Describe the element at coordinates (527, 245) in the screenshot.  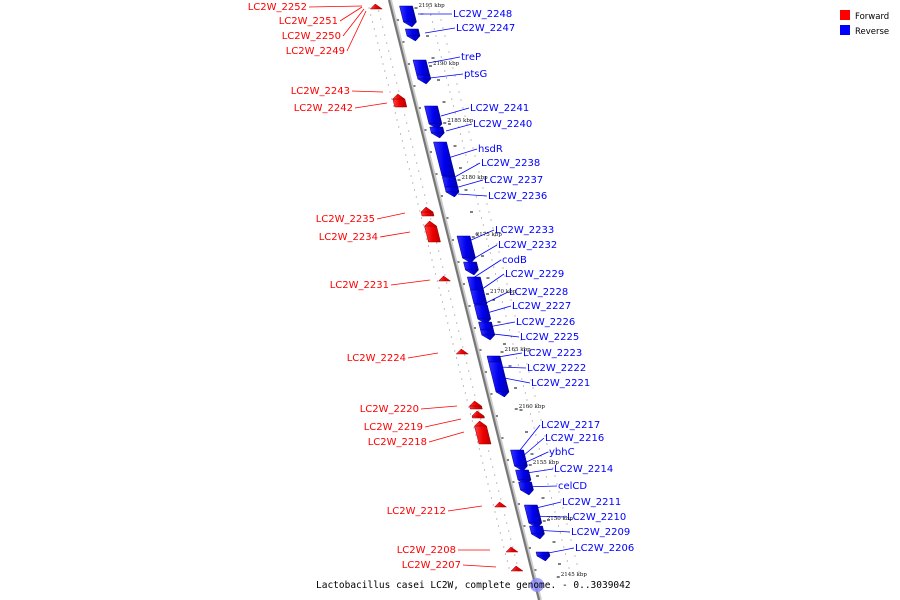
I see `reverse-gene-label: LC2W_2232` at that location.